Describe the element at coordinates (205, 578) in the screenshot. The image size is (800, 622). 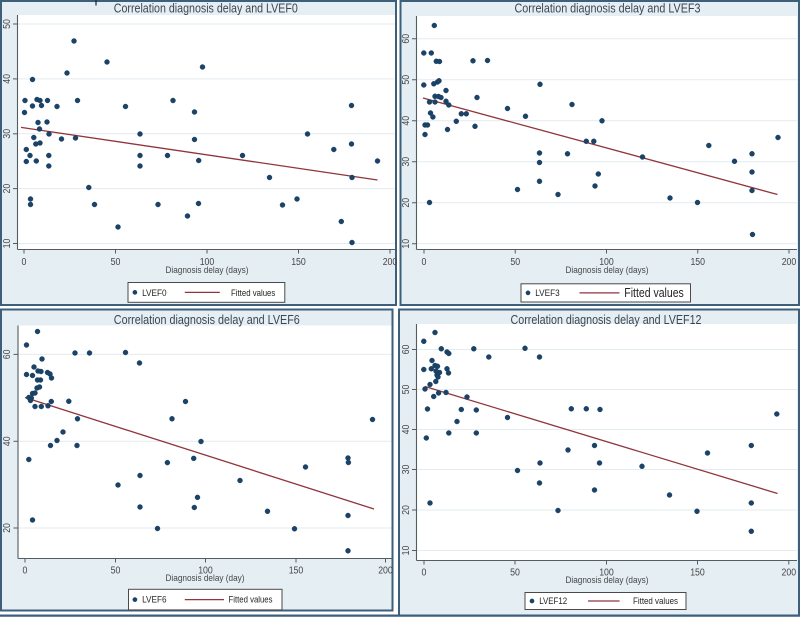
I see `svg-text: Diagnosis delay (day)` at that location.